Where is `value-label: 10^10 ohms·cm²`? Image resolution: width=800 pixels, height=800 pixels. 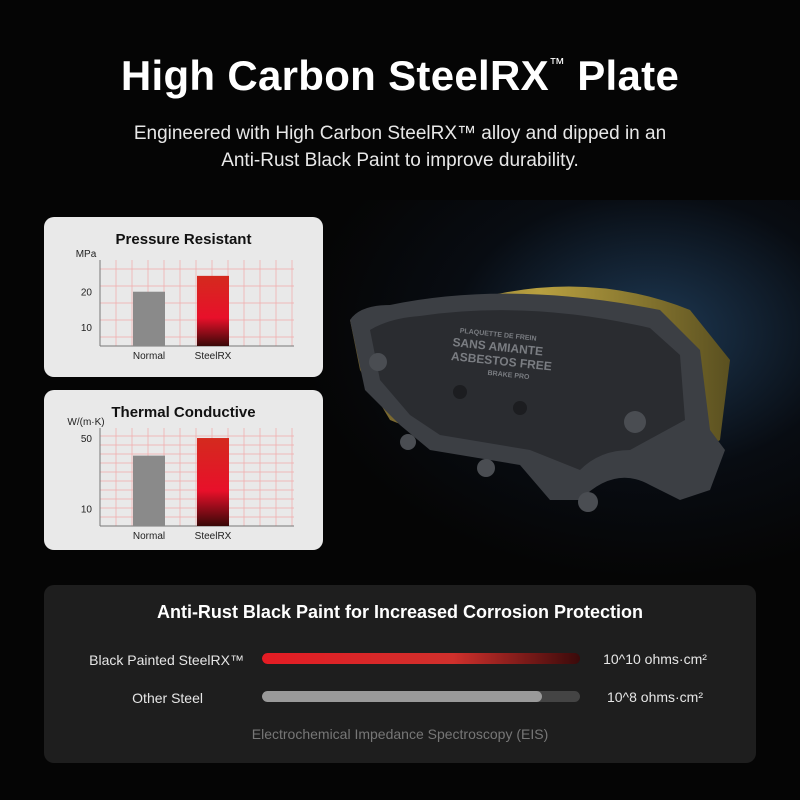 value-label: 10^10 ohms·cm² is located at coordinates (655, 659).